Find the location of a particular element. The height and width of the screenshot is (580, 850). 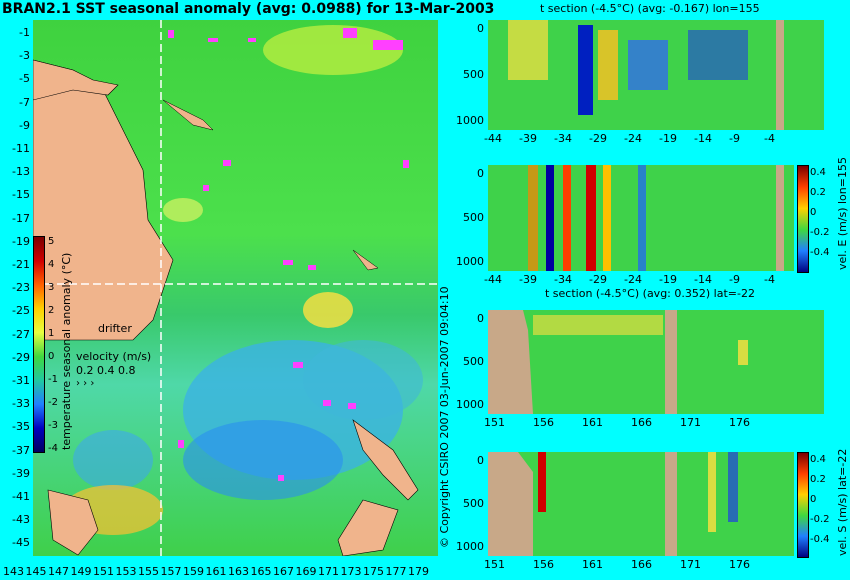

lat-tick-label: -45 is located at coordinates (21, 543).